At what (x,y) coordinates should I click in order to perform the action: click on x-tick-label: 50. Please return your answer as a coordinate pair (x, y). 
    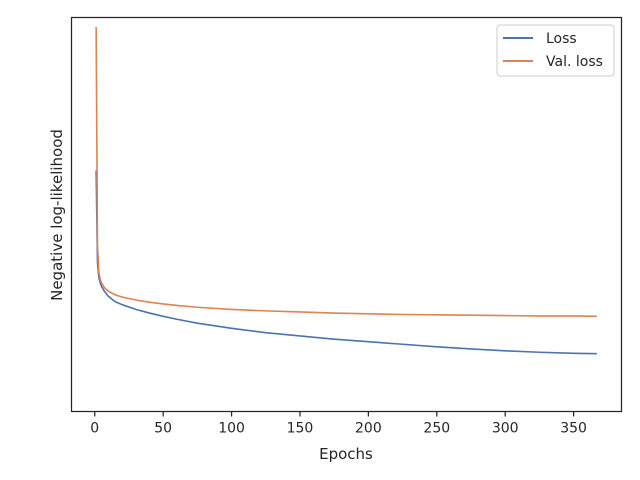
    Looking at the image, I should click on (163, 429).